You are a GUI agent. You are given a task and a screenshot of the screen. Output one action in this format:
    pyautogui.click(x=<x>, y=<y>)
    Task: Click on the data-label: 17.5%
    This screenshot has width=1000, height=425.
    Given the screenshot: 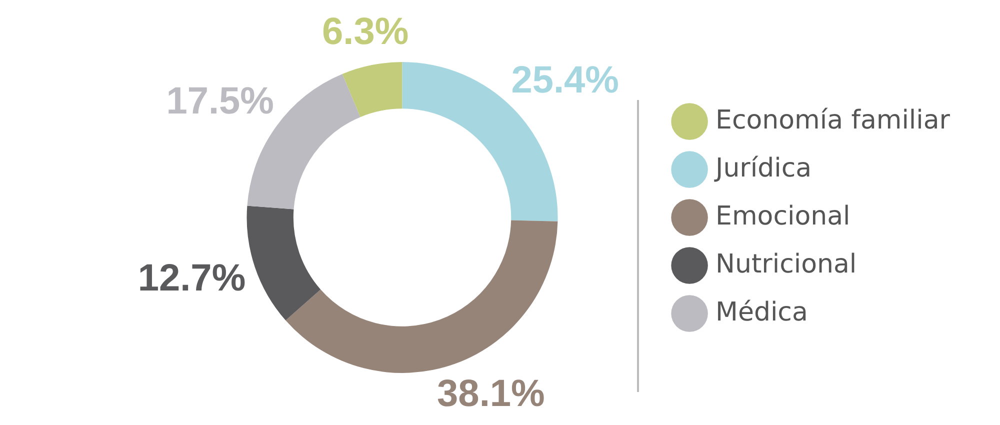 What is the action you would take?
    pyautogui.click(x=220, y=101)
    